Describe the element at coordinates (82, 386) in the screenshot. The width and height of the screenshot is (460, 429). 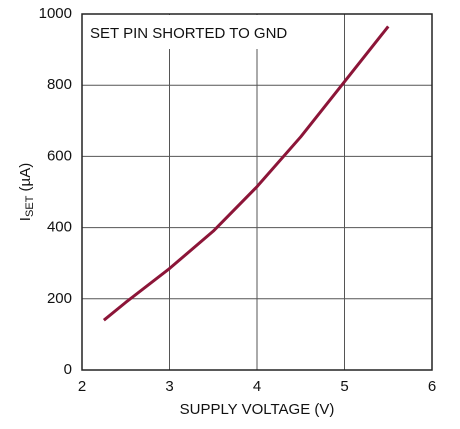
I see `x-tick-label: 2` at that location.